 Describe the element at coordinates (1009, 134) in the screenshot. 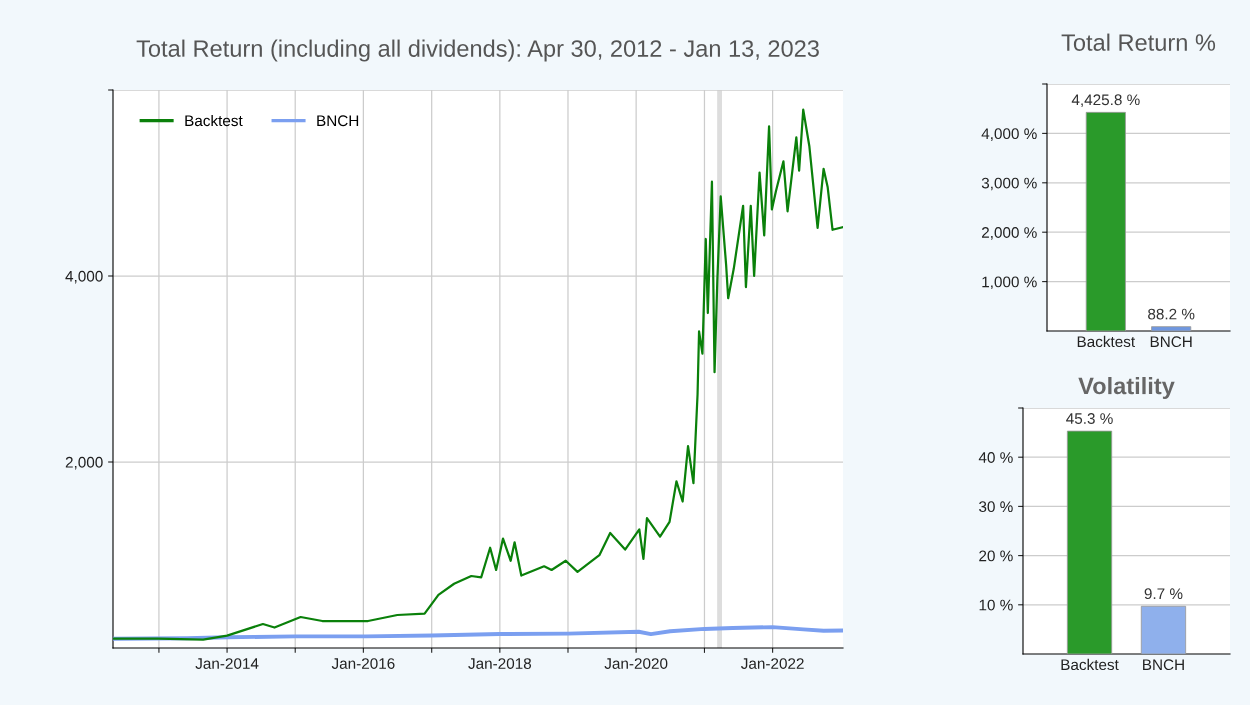

I see `y-tick-label: 4,000 %` at that location.